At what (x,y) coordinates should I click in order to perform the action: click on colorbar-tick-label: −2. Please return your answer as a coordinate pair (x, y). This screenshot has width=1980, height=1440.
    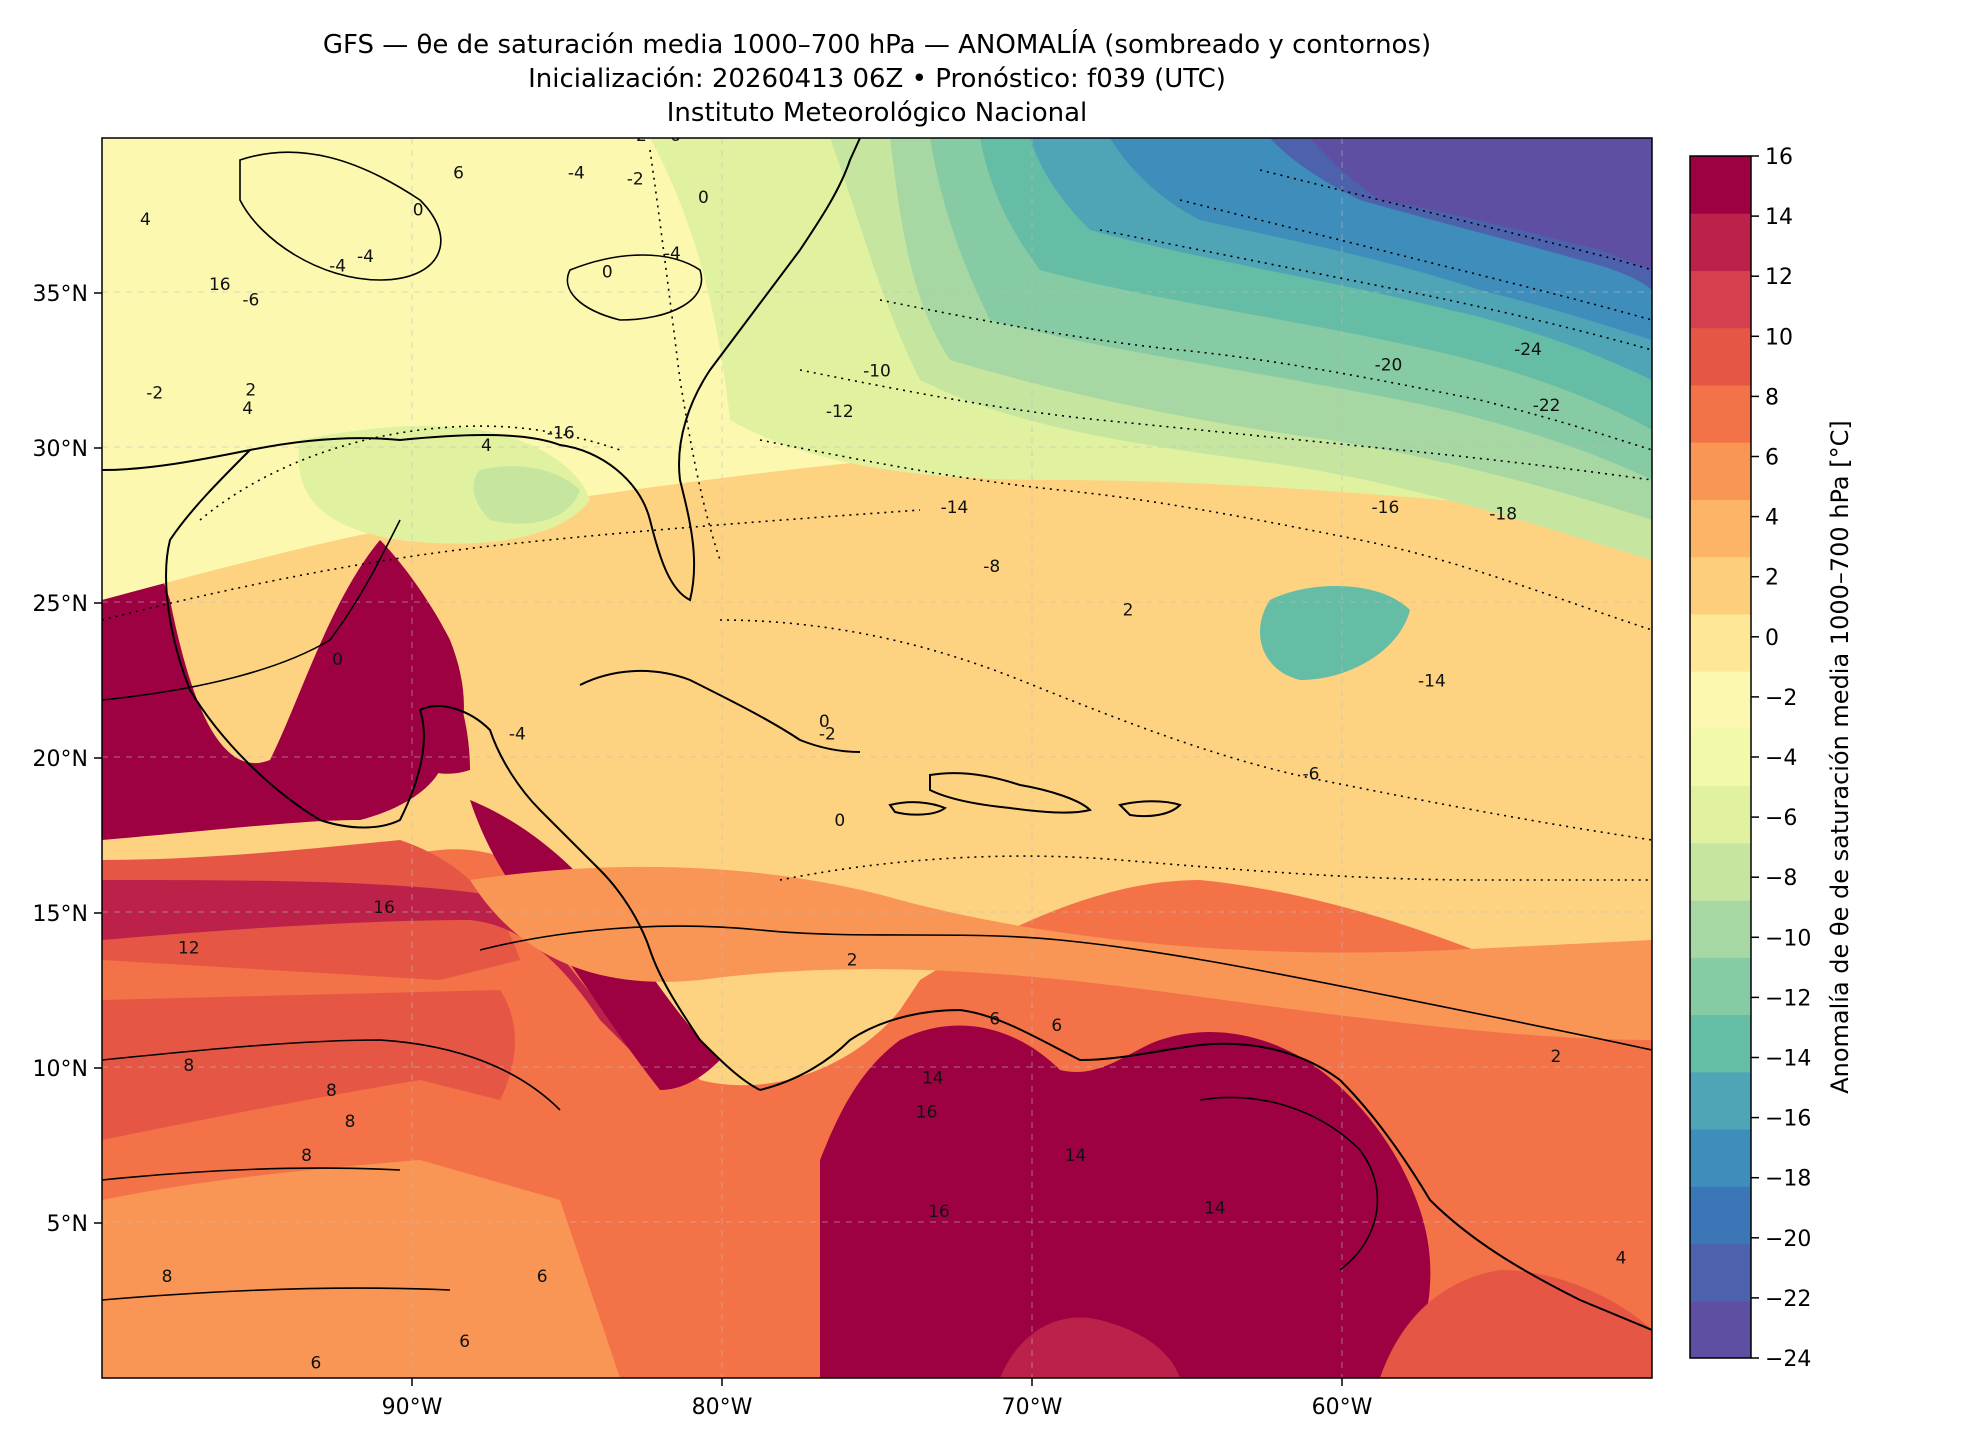
    Looking at the image, I should click on (1781, 698).